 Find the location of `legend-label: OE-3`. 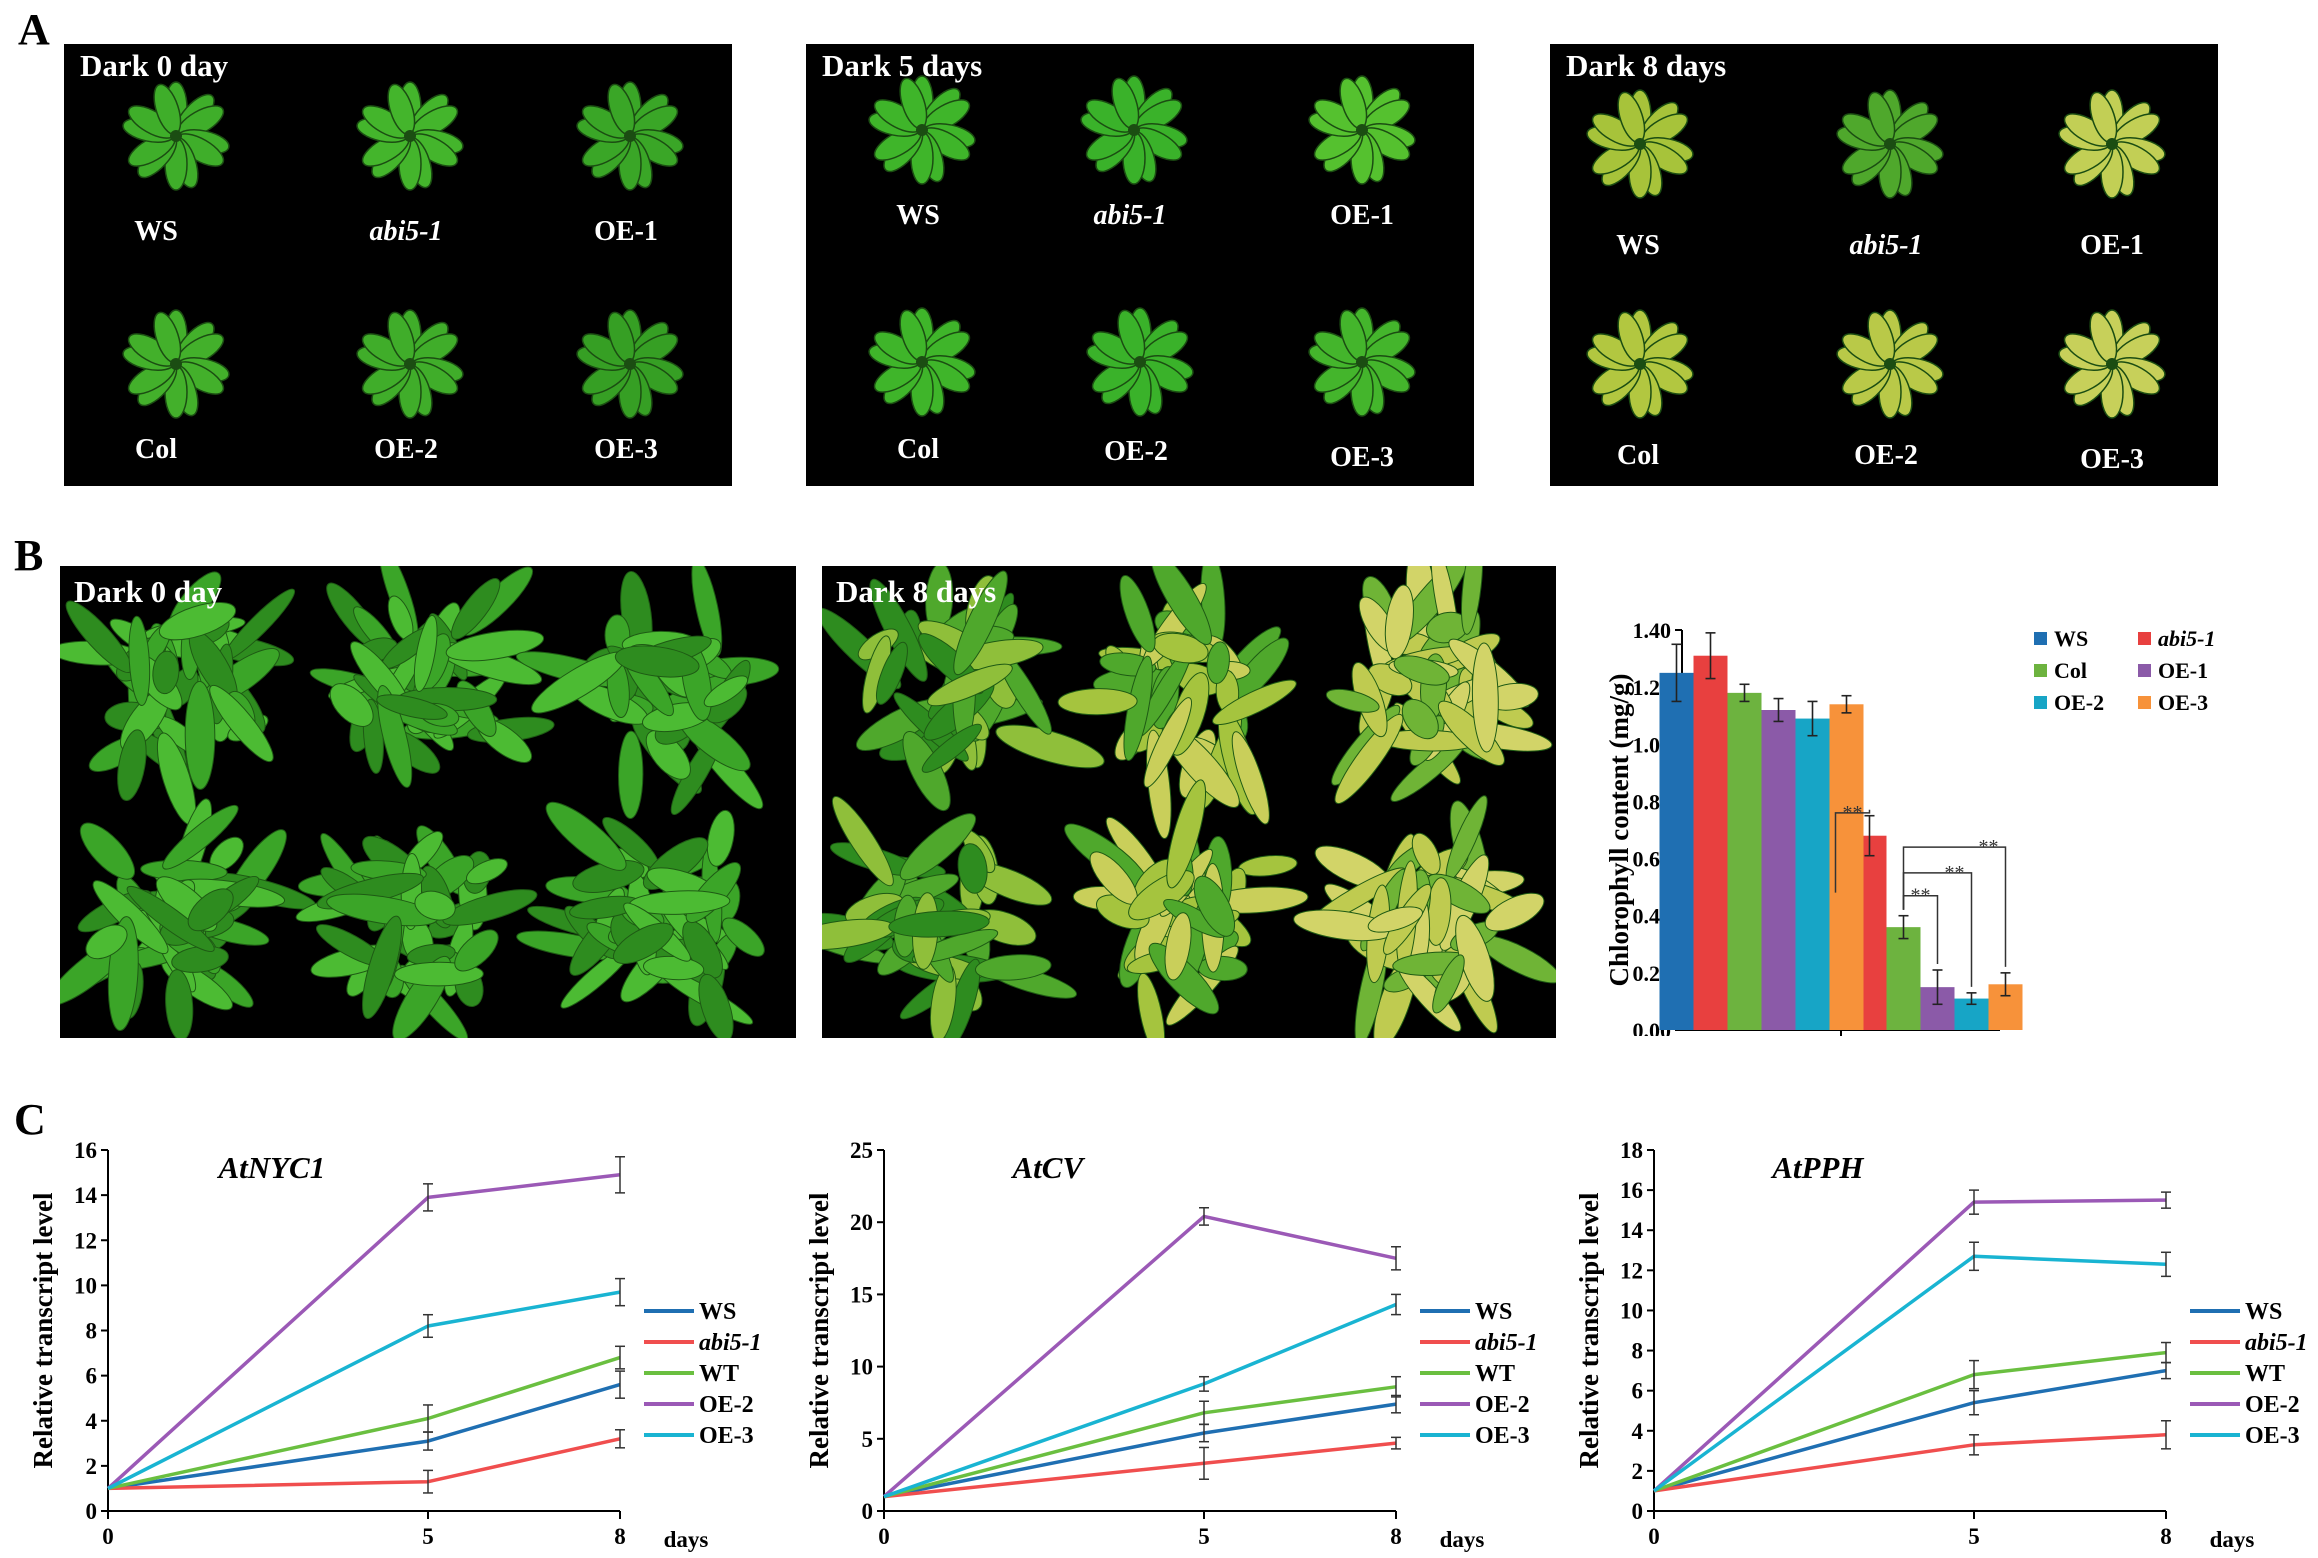

legend-label: OE-3 is located at coordinates (726, 1436).